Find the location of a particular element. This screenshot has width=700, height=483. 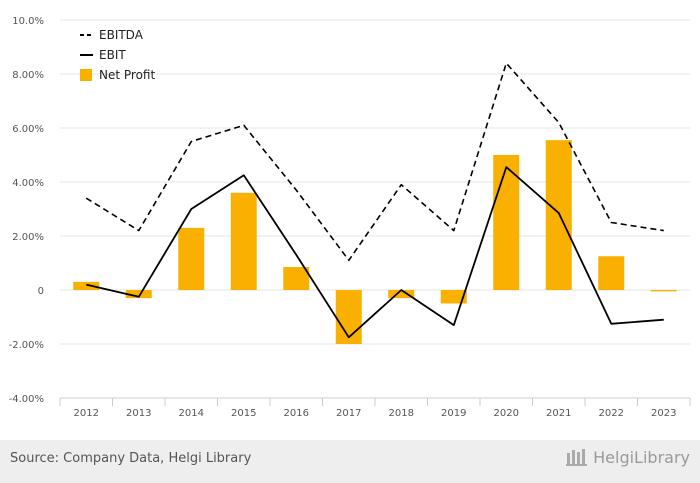

y-tick-label: 0 is located at coordinates (41, 291).